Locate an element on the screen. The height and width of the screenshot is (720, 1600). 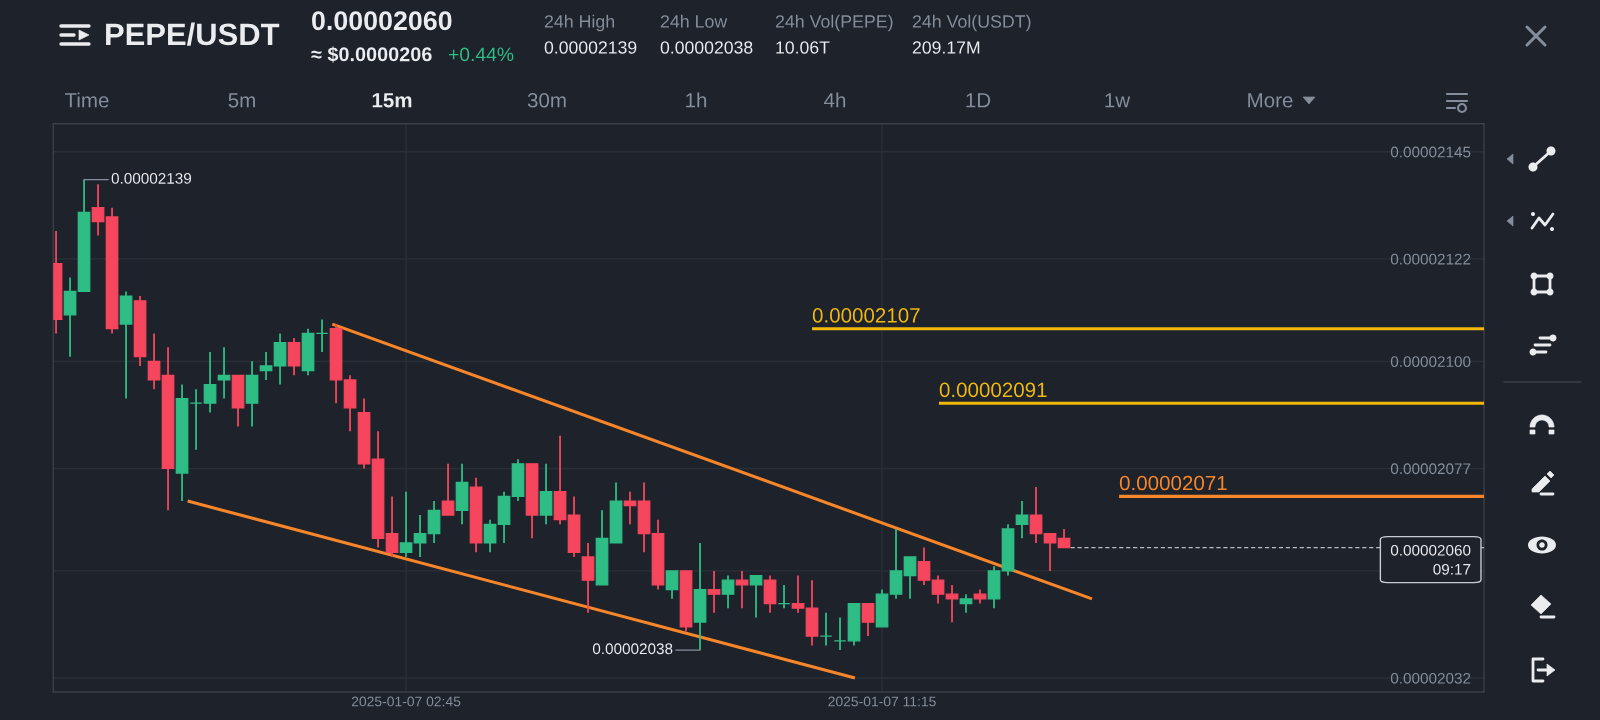
series-label: 0.00002071 is located at coordinates (1173, 483).